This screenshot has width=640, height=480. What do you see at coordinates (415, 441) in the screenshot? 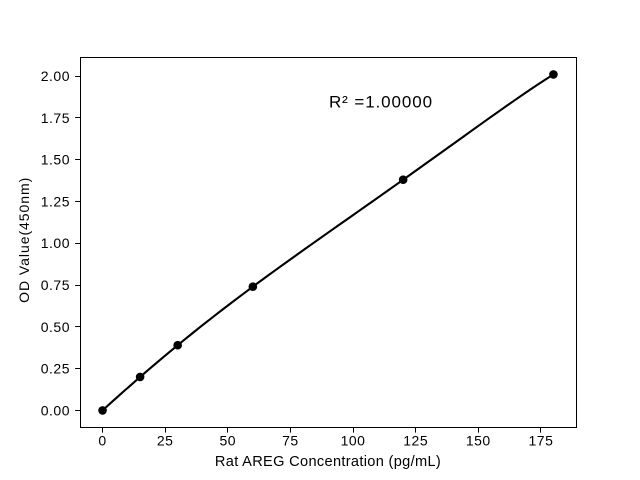
I see `svg-text: 125` at bounding box center [415, 441].